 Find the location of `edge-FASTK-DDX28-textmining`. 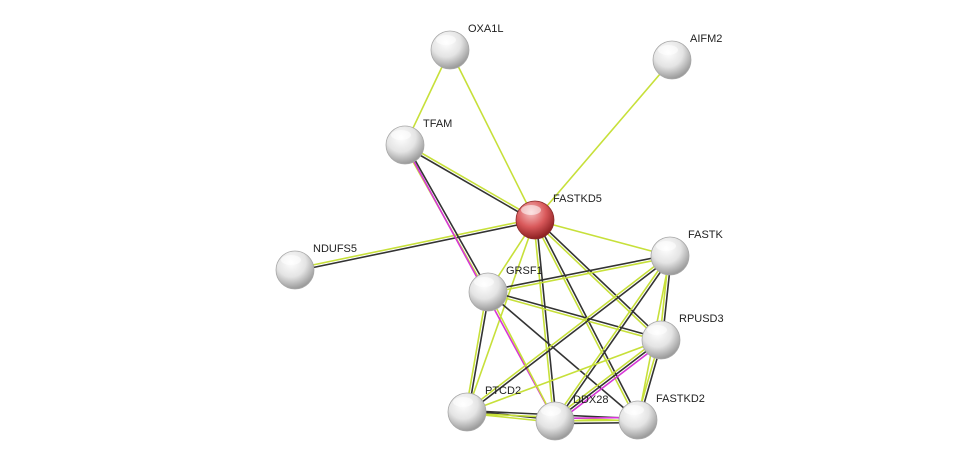

edge-FASTK-DDX28-textmining is located at coordinates (611, 337).